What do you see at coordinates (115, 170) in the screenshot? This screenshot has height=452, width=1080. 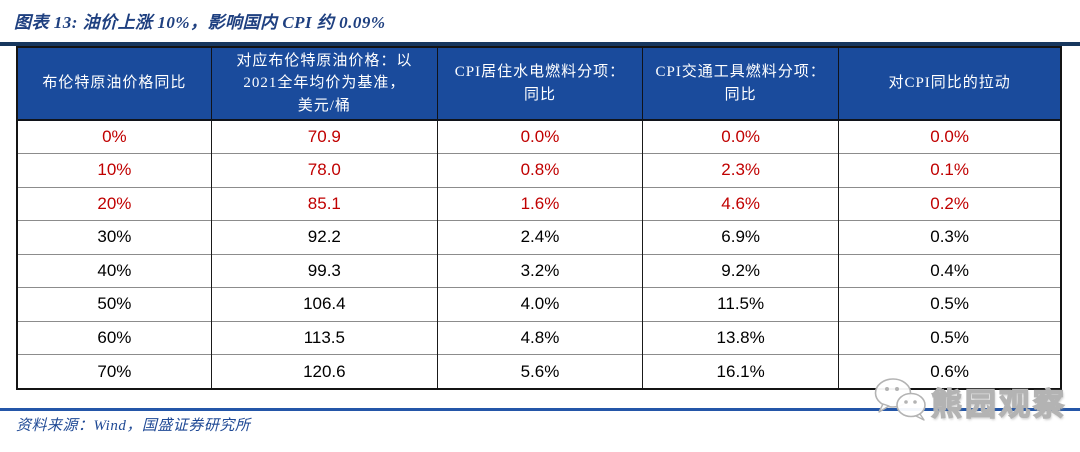 I see `table-cell: 10%` at bounding box center [115, 170].